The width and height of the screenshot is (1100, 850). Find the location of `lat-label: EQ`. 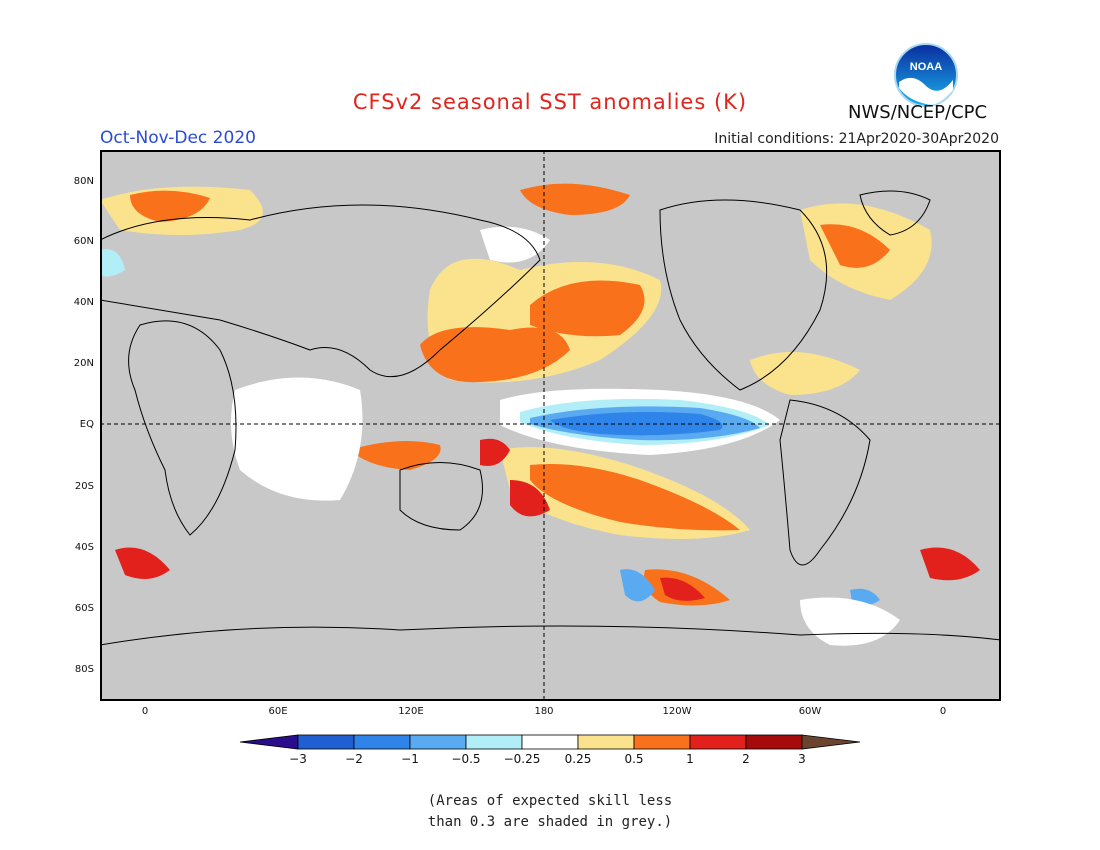

lat-label: EQ is located at coordinates (86, 424).